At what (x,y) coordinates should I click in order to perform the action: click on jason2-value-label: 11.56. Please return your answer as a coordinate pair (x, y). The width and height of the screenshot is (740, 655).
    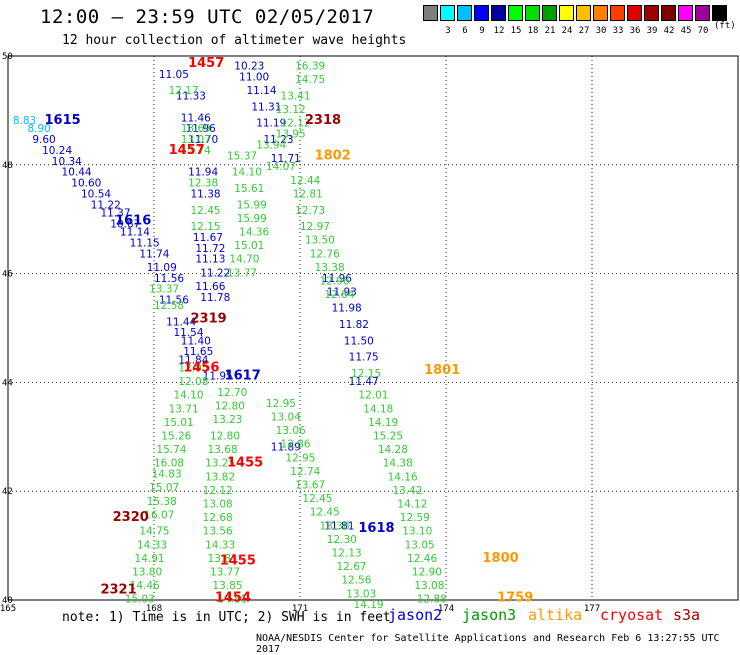
    Looking at the image, I should click on (174, 301).